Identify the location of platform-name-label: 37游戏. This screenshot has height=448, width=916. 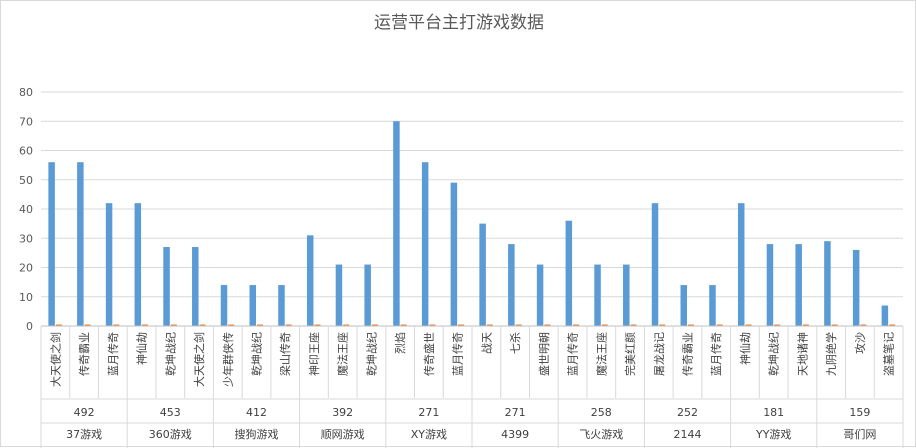
(84, 434).